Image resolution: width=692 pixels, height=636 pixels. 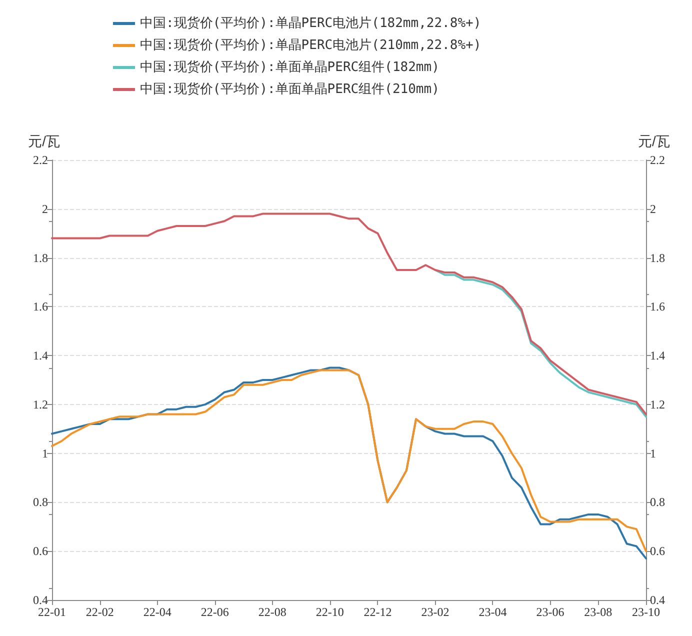 What do you see at coordinates (40, 160) in the screenshot?
I see `y-tick-label: 2.2` at bounding box center [40, 160].